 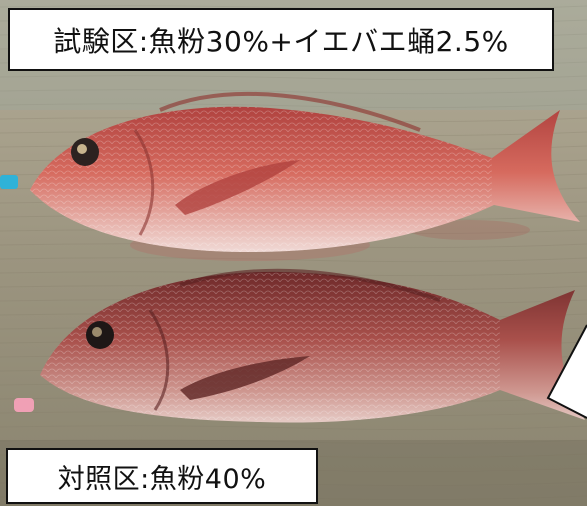 I want to click on control-group-label: 対照区:魚粉40%, so click(x=162, y=476).